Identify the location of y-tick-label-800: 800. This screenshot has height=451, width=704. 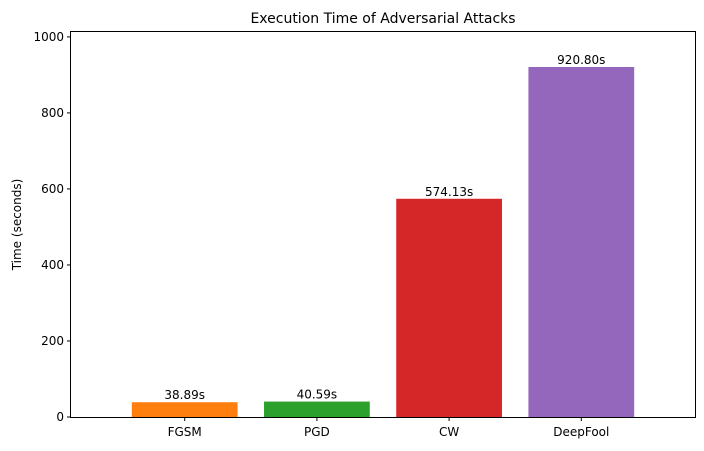
(52, 113).